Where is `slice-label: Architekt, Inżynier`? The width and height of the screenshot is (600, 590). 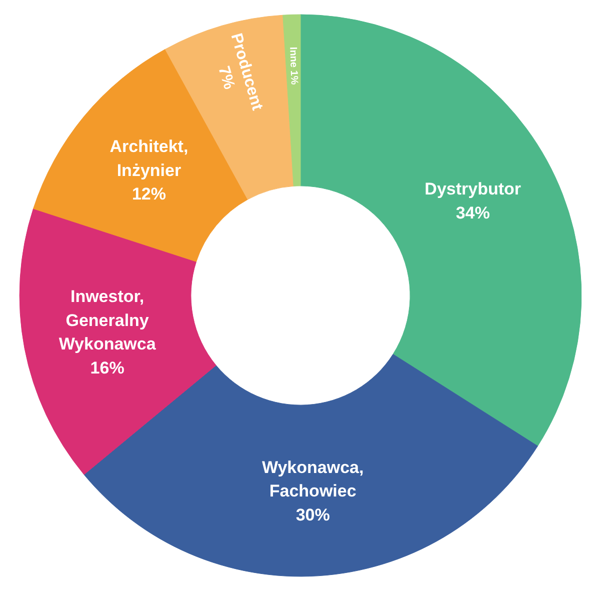 slice-label: Architekt, Inżynier is located at coordinates (149, 158).